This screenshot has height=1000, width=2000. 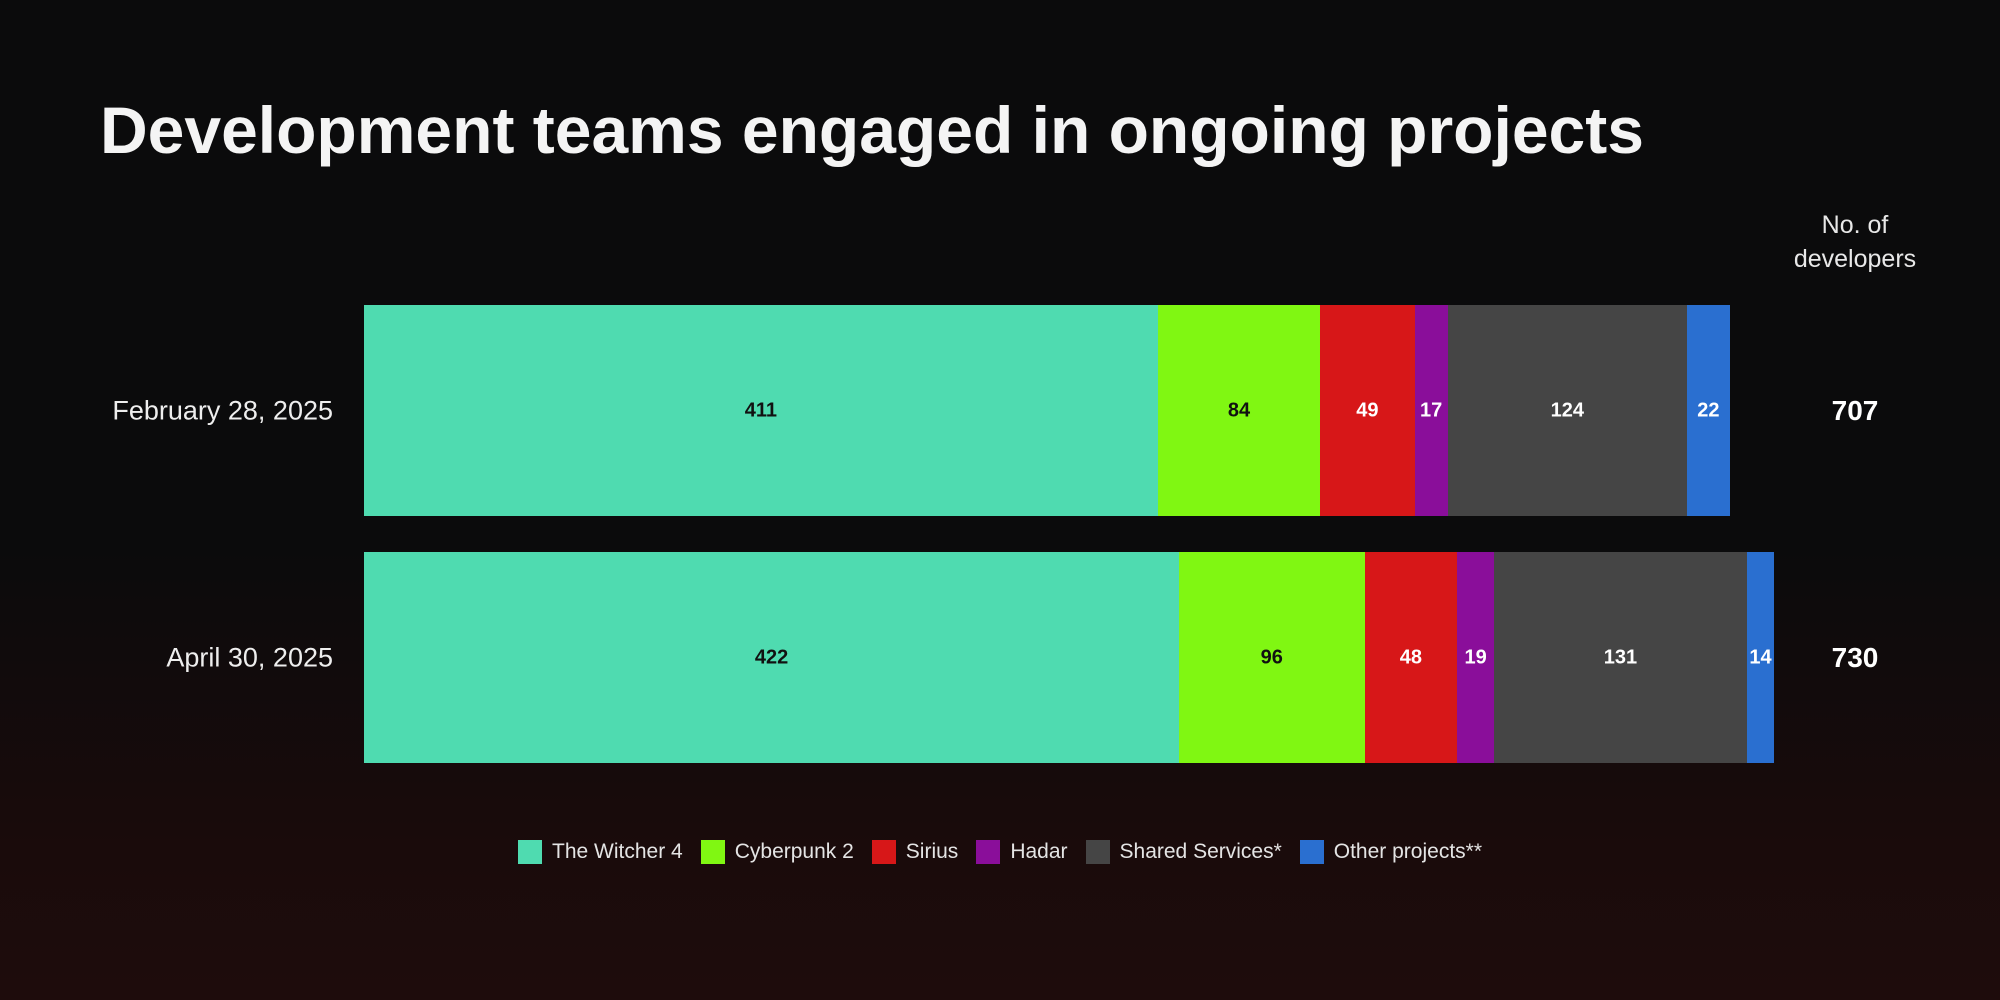 I want to click on data-label: 411, so click(x=761, y=410).